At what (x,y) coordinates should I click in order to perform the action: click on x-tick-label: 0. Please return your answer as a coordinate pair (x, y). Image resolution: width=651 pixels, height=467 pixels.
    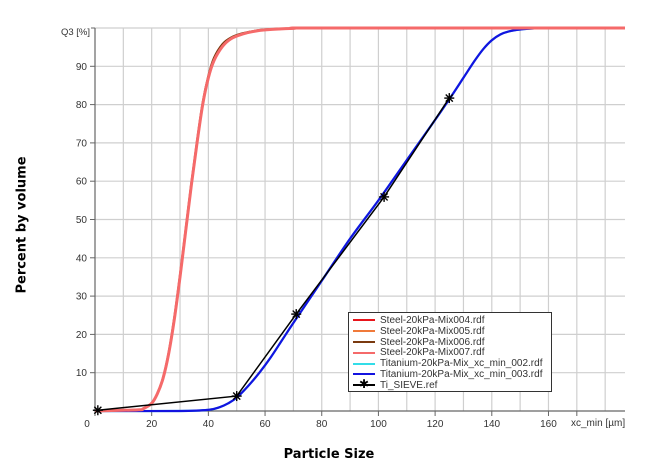
    Looking at the image, I should click on (87, 424).